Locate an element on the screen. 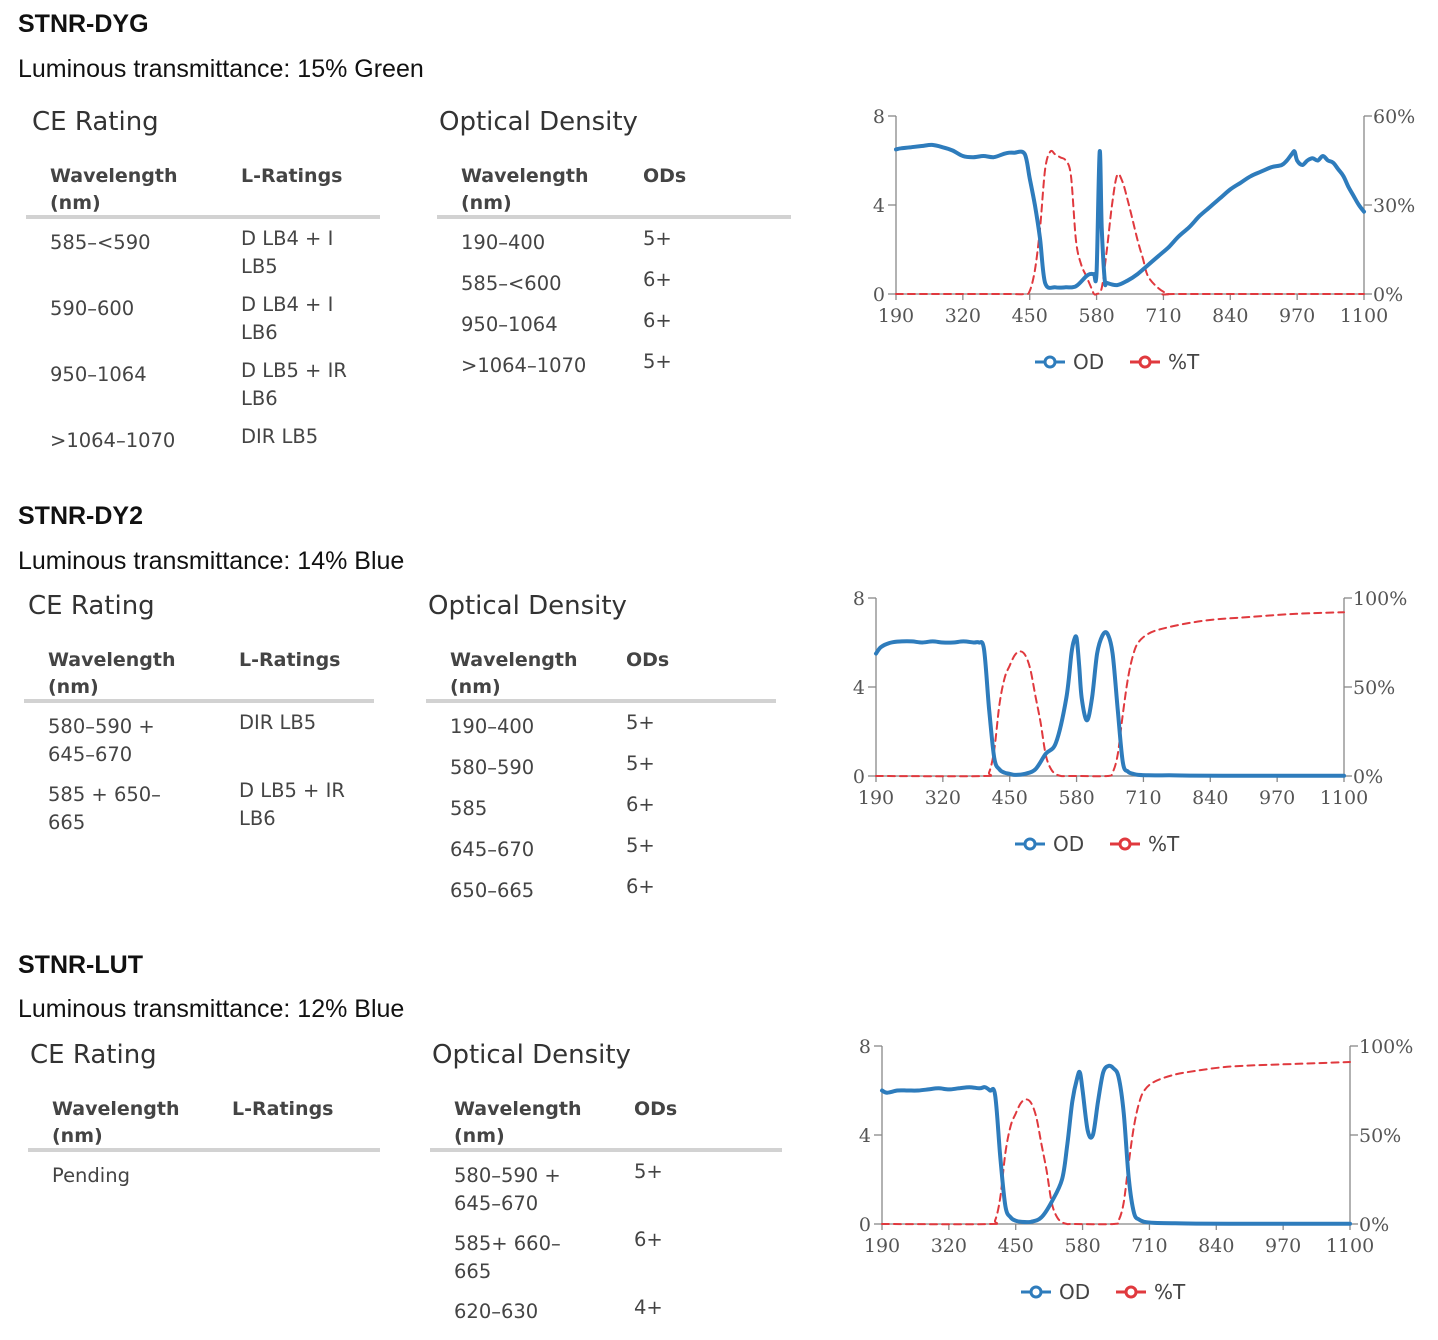 The width and height of the screenshot is (1438, 1340). table-row: >1064–1070 DIR LB5 is located at coordinates (203, 442).